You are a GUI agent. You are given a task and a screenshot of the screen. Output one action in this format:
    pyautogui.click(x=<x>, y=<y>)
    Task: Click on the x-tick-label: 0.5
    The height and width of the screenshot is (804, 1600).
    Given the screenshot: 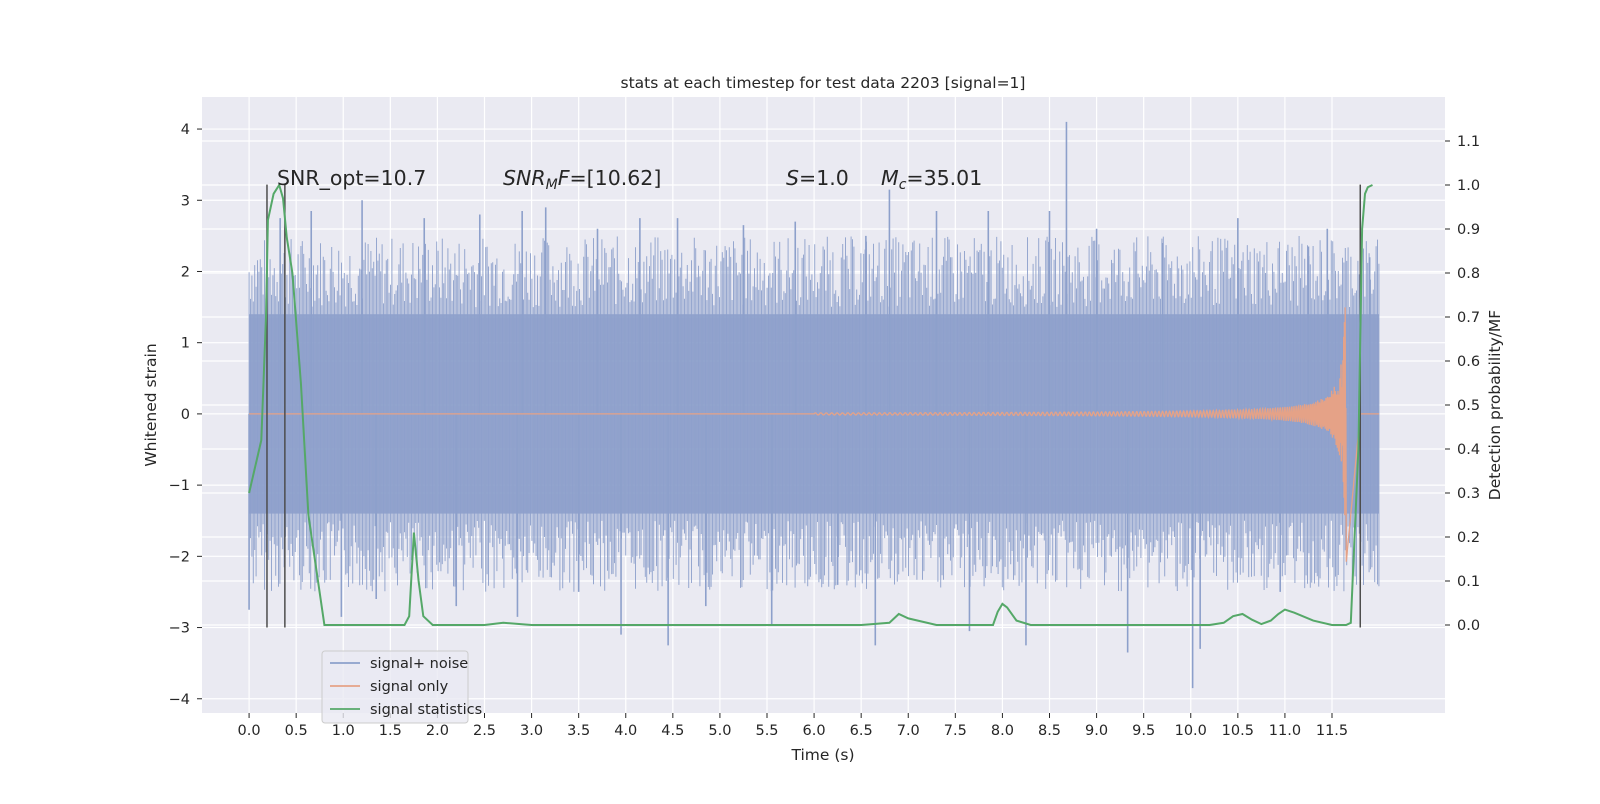 What is the action you would take?
    pyautogui.click(x=296, y=731)
    